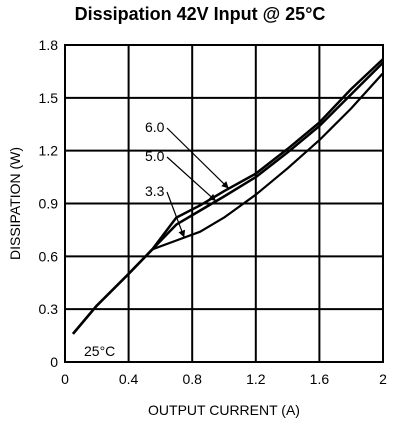 The image size is (400, 427). What do you see at coordinates (256, 379) in the screenshot?
I see `x-tick-label: 1.2` at bounding box center [256, 379].